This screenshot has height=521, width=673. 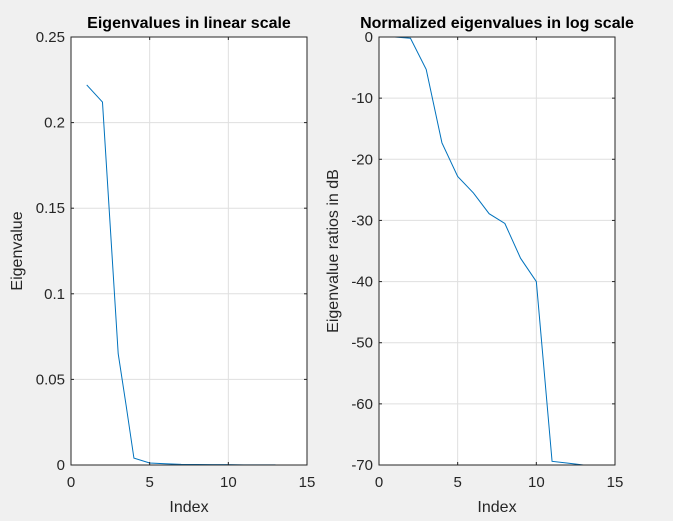 I want to click on linear-y-tick-label: 0.05, so click(x=50, y=379).